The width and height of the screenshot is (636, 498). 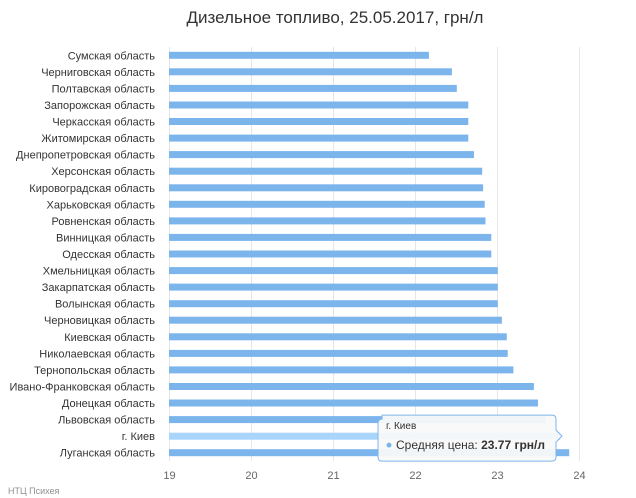 What do you see at coordinates (415, 476) in the screenshot?
I see `x-tick-label: 22` at bounding box center [415, 476].